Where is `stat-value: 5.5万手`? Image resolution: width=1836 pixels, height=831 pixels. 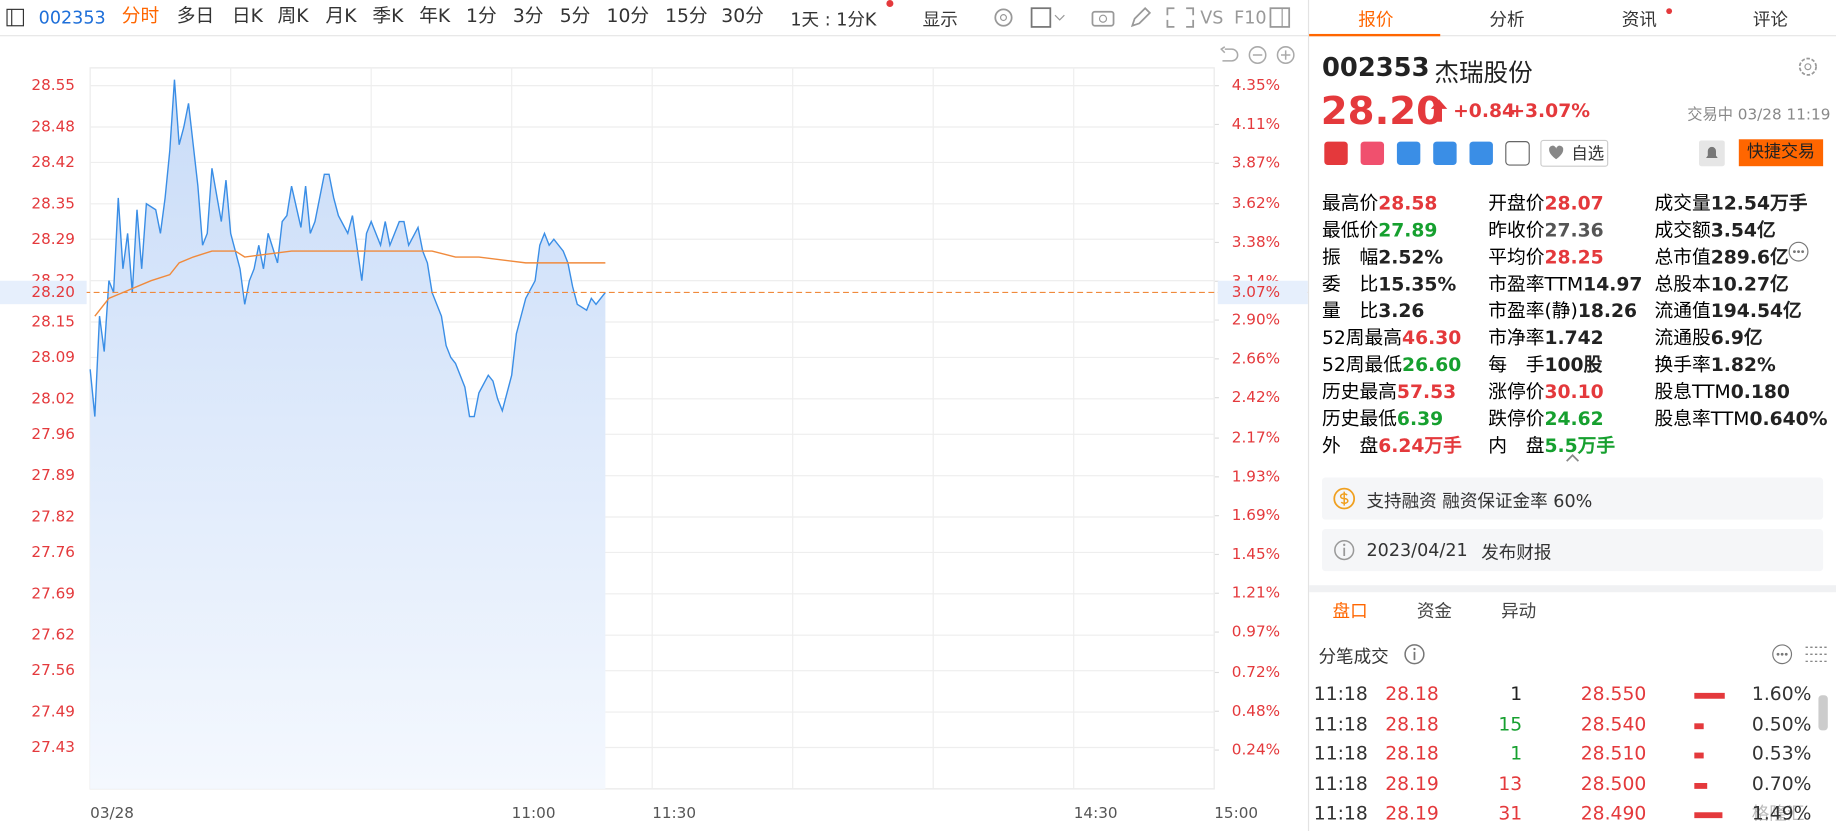
stat-value: 5.5万手 is located at coordinates (1580, 445).